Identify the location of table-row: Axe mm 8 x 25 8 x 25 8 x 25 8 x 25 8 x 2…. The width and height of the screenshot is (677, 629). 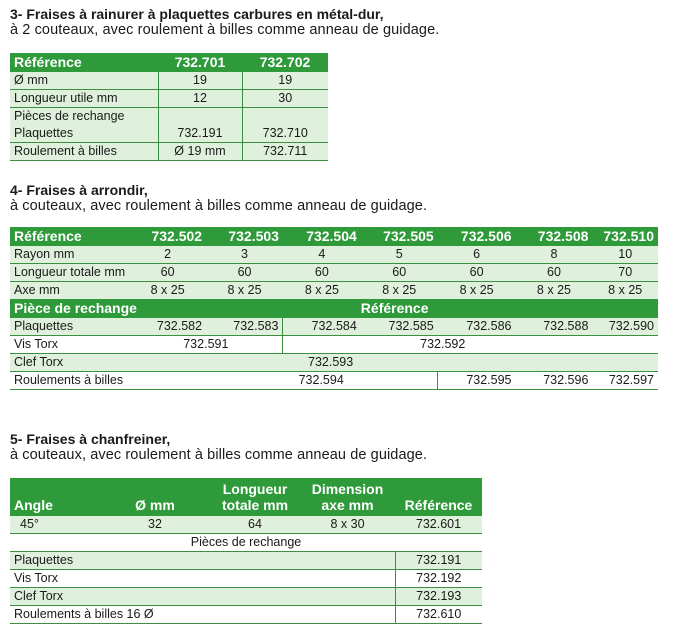
(334, 290).